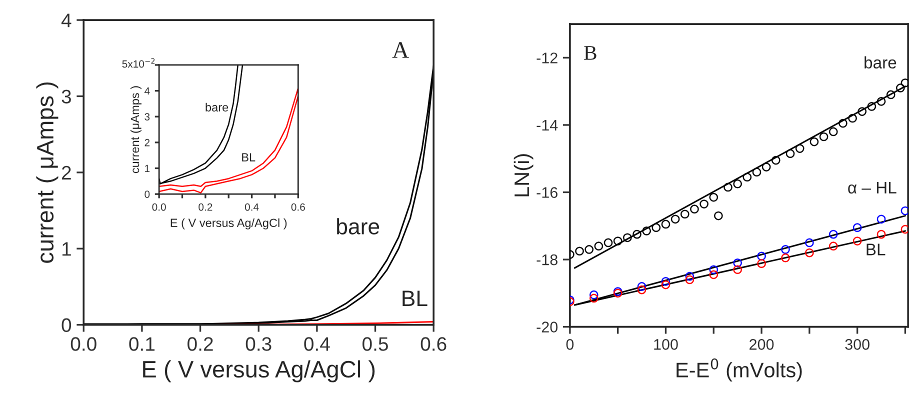  Describe the element at coordinates (666, 344) in the screenshot. I see `x-tick-label: 100` at that location.